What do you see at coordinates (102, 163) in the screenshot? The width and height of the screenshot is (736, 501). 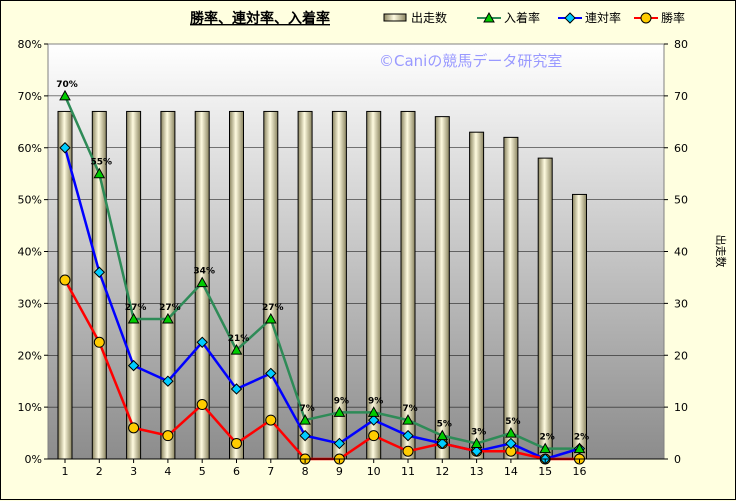 I see `data-label: 55%` at bounding box center [102, 163].